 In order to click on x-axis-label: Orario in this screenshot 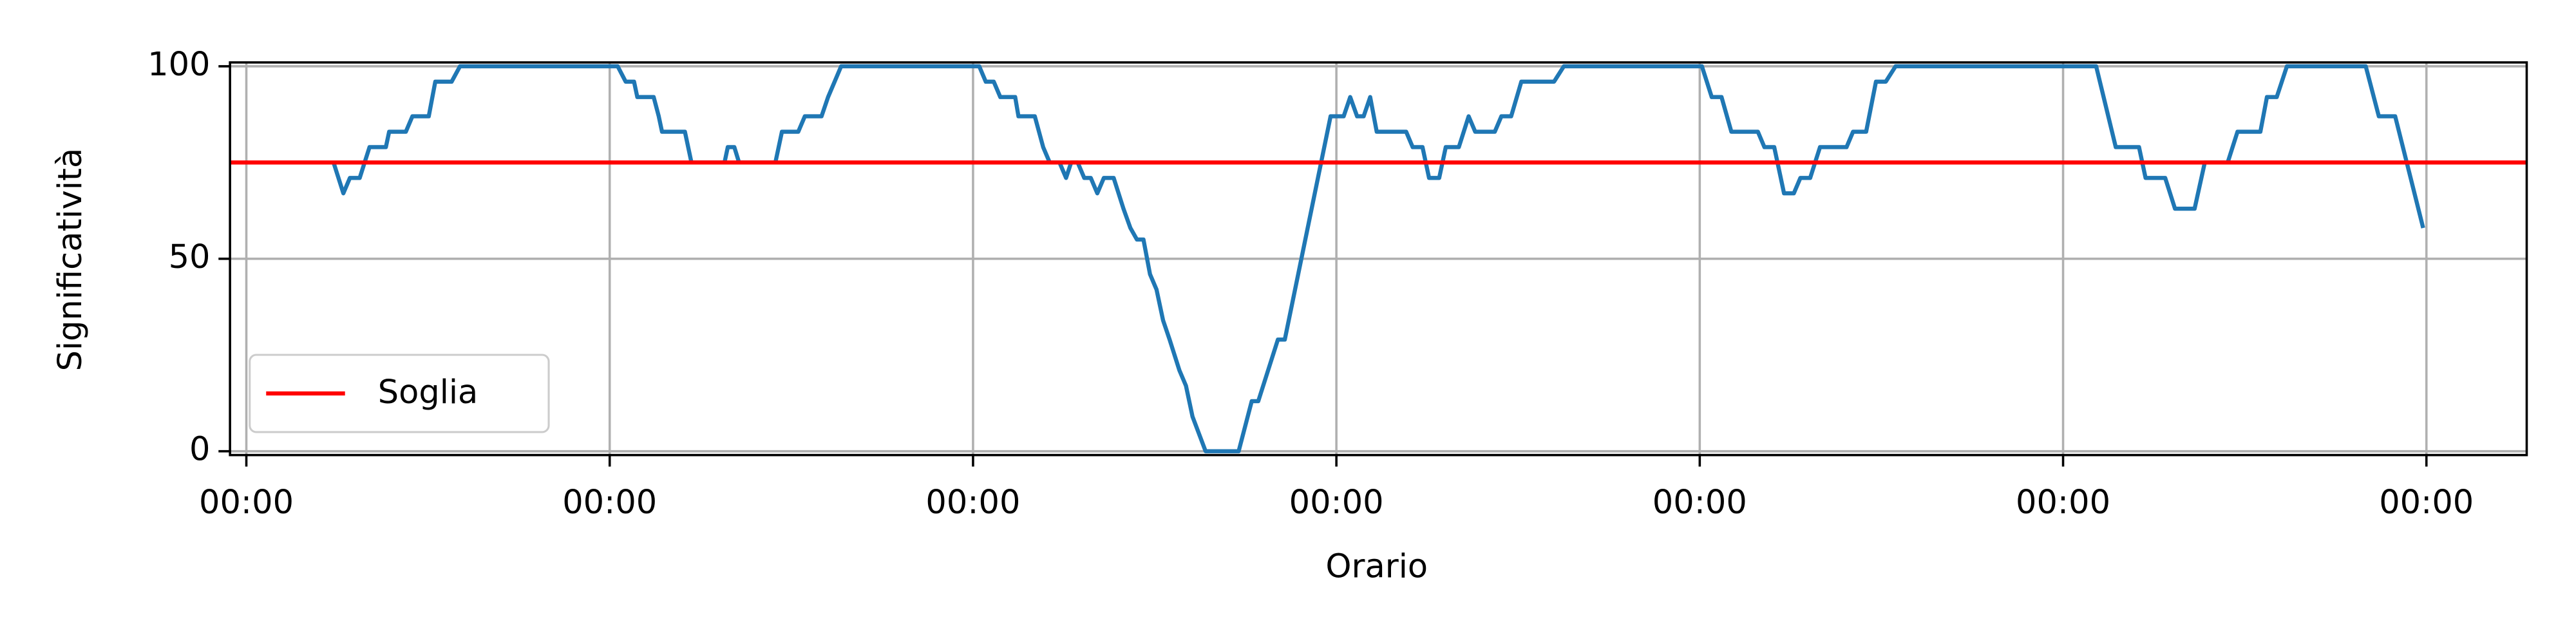, I will do `click(1376, 567)`.